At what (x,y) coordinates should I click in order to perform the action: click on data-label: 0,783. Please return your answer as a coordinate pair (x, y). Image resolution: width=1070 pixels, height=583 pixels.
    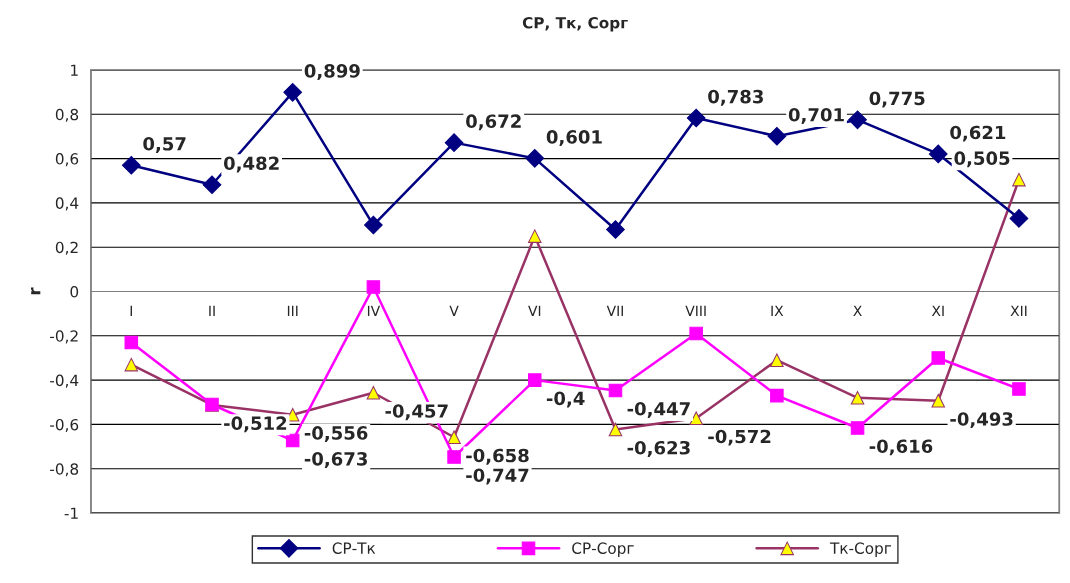
    Looking at the image, I should click on (735, 97).